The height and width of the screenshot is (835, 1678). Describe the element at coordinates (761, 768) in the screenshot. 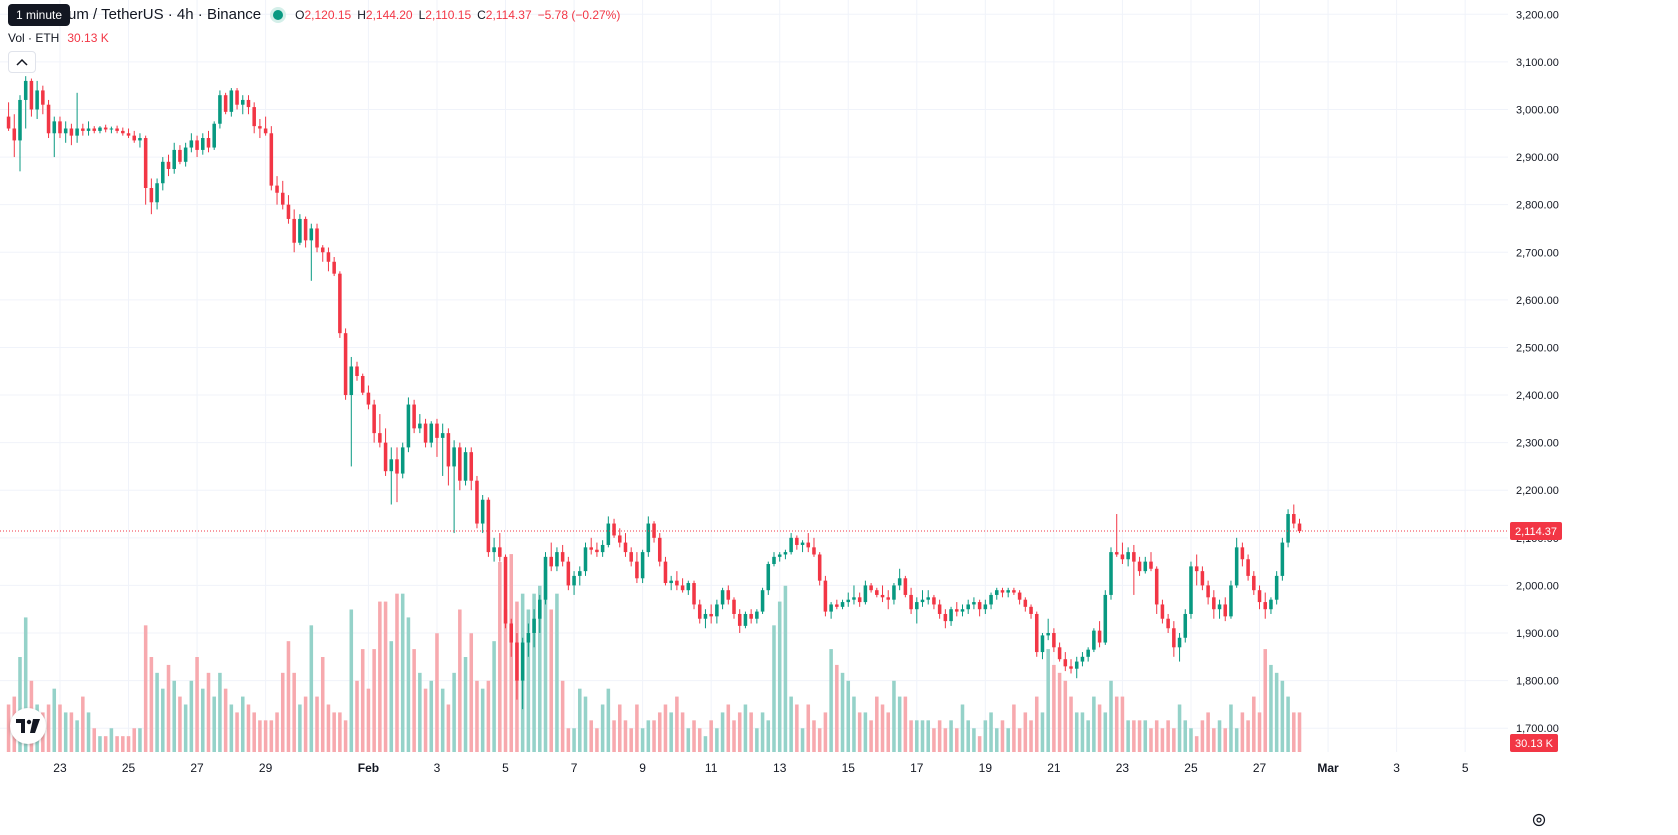

I see `time-axis: 23 25 27 29 Feb 3 5 7 9 11 13 15 17 19 21 23 25 27 Mar 3 5` at that location.